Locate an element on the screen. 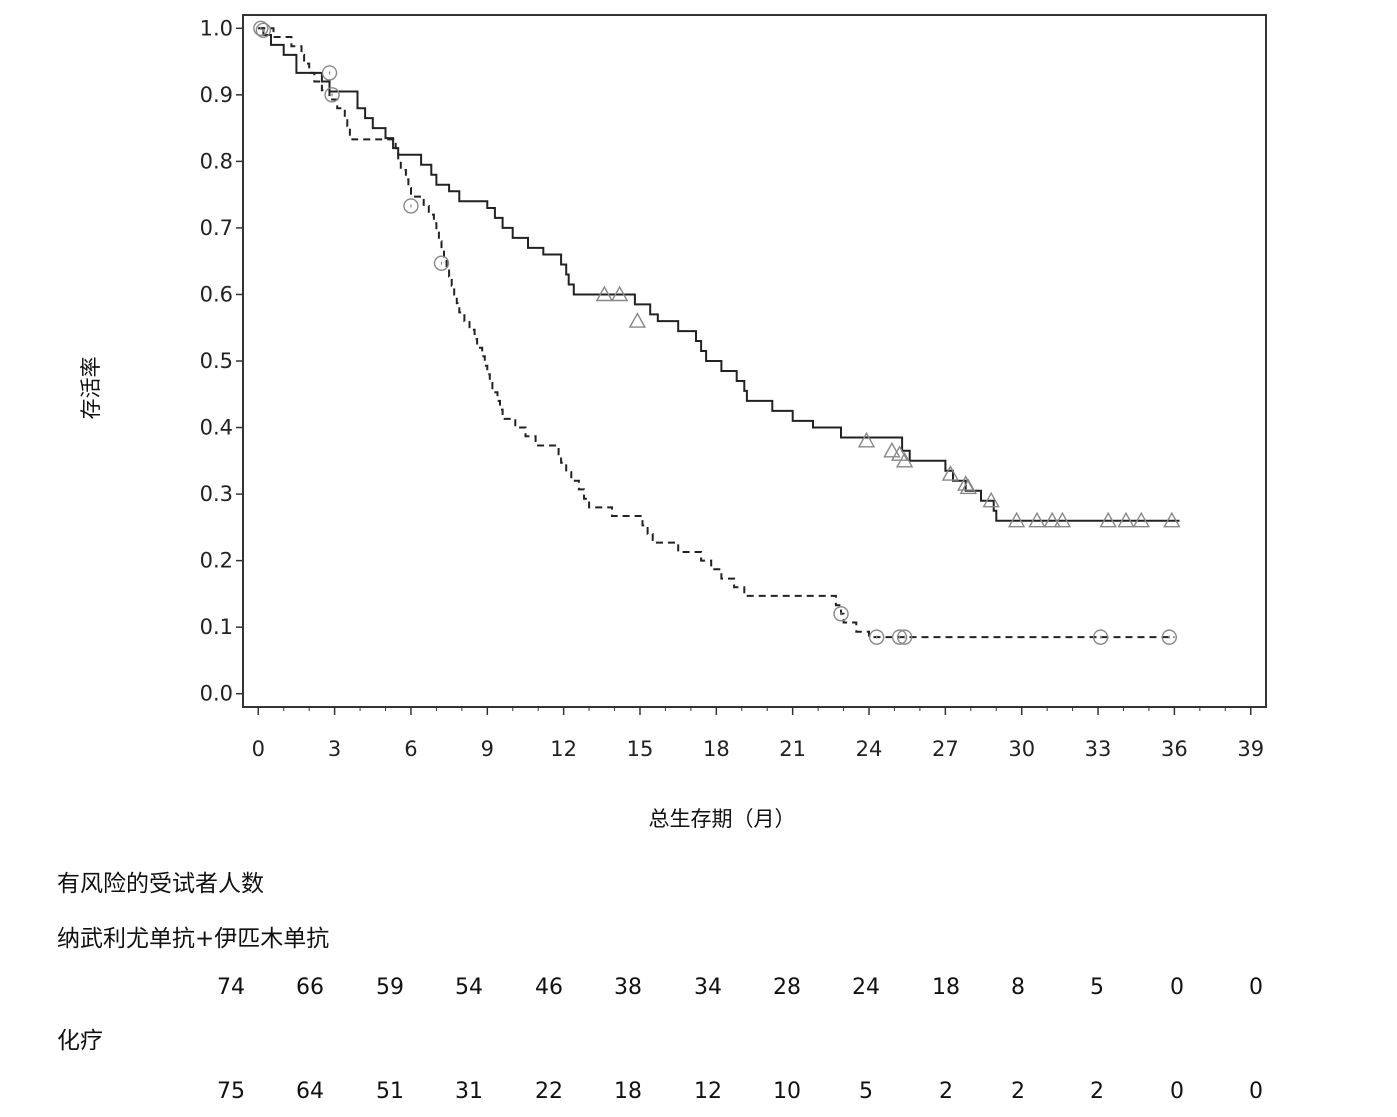 This screenshot has height=1117, width=1397. x-tick-label: 21 is located at coordinates (792, 749).